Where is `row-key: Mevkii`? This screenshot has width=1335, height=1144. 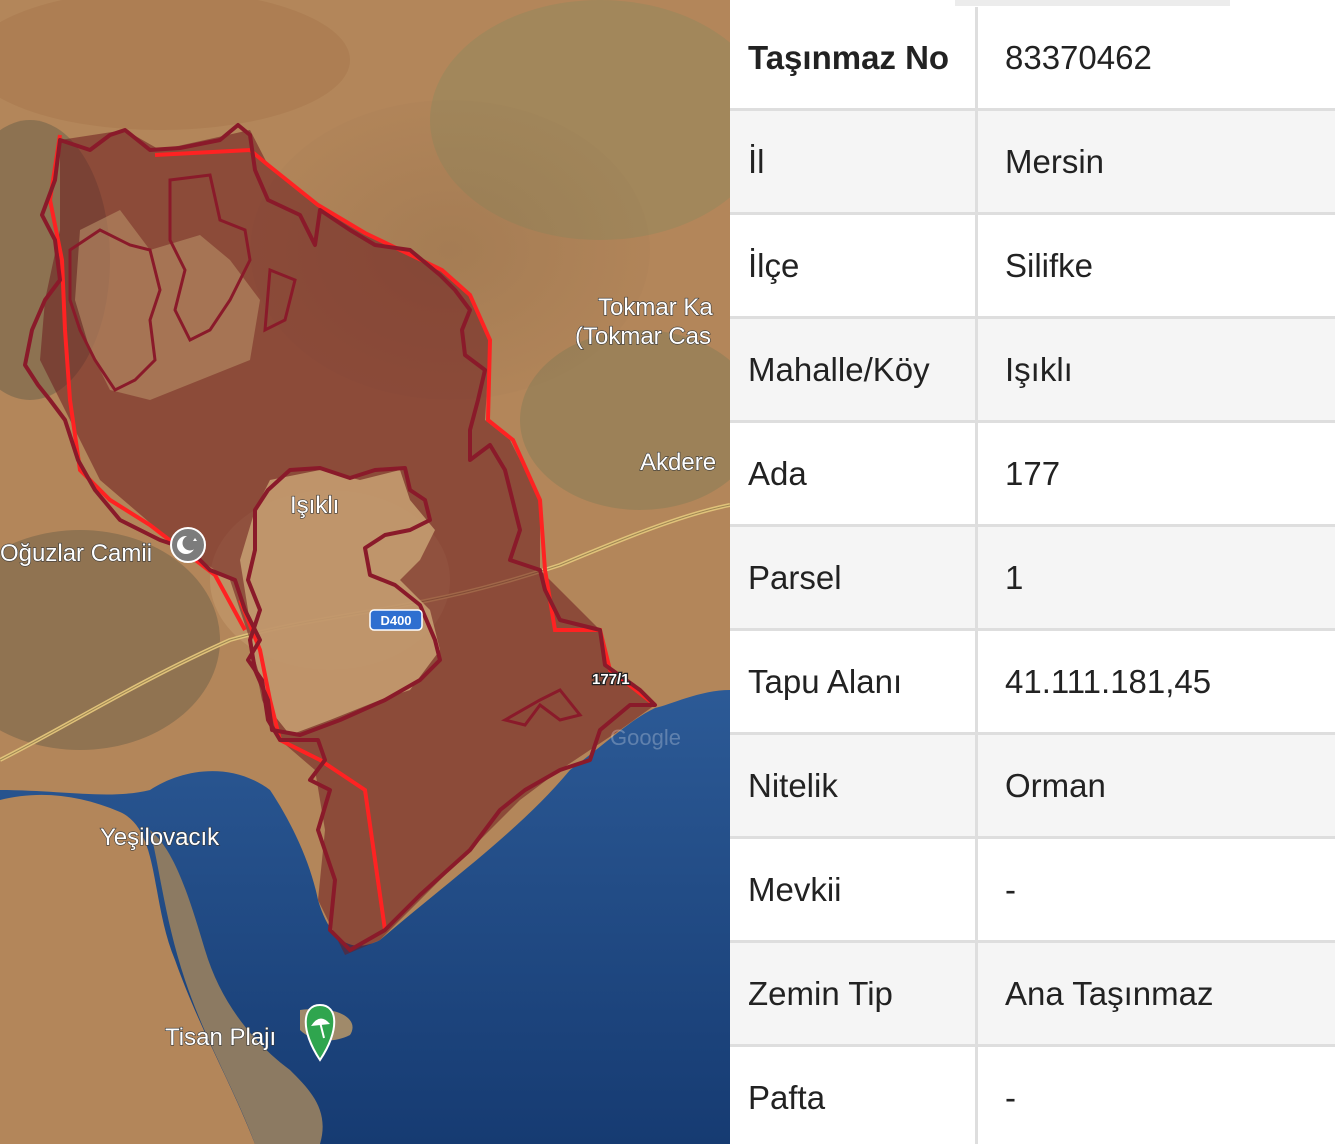 row-key: Mevkii is located at coordinates (854, 889).